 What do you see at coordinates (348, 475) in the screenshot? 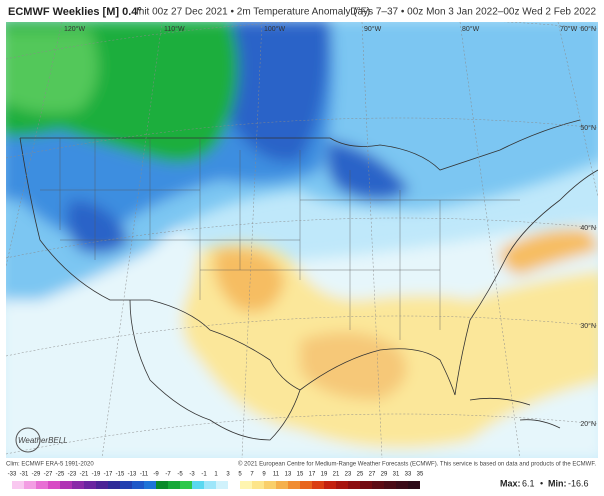
I see `colorbar-label: 23` at bounding box center [348, 475].